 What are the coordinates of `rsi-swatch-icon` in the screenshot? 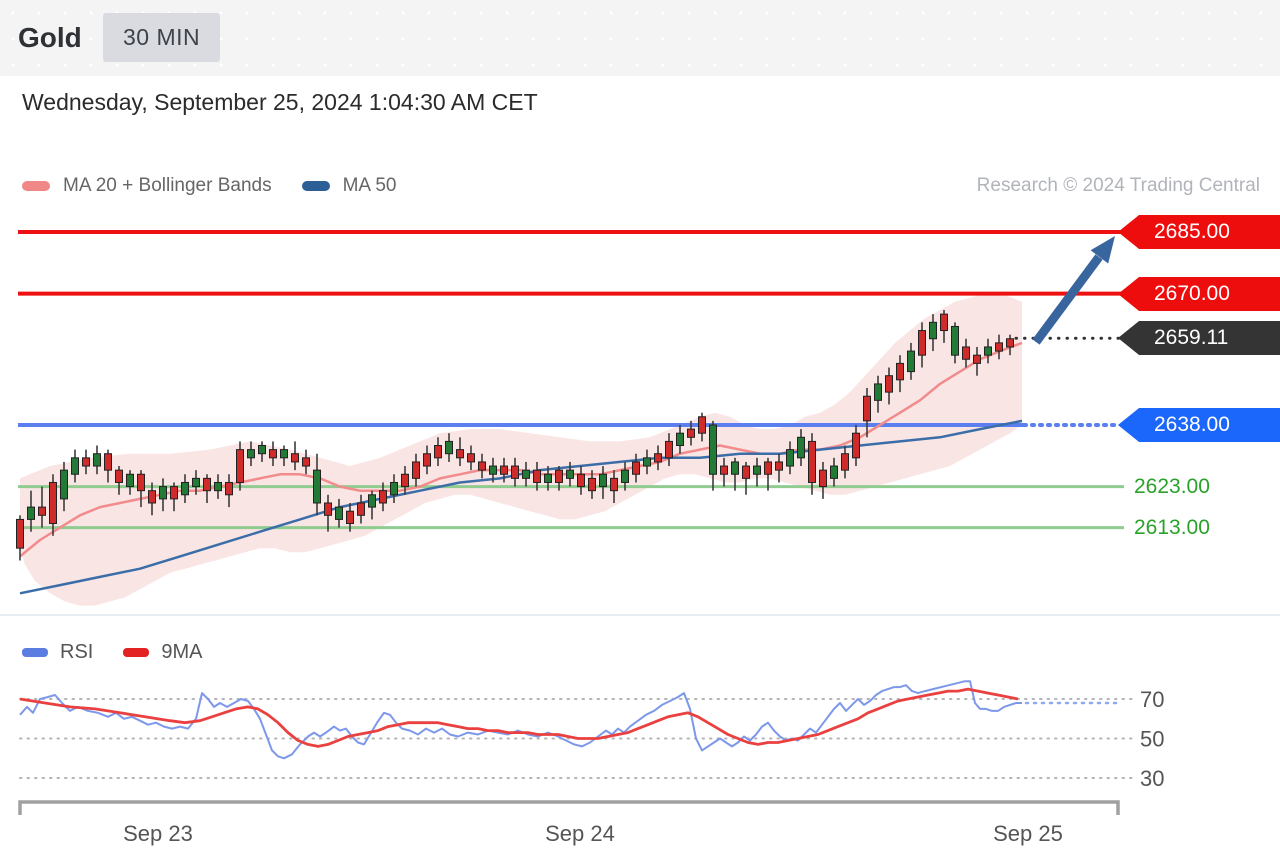 It's located at (35, 652).